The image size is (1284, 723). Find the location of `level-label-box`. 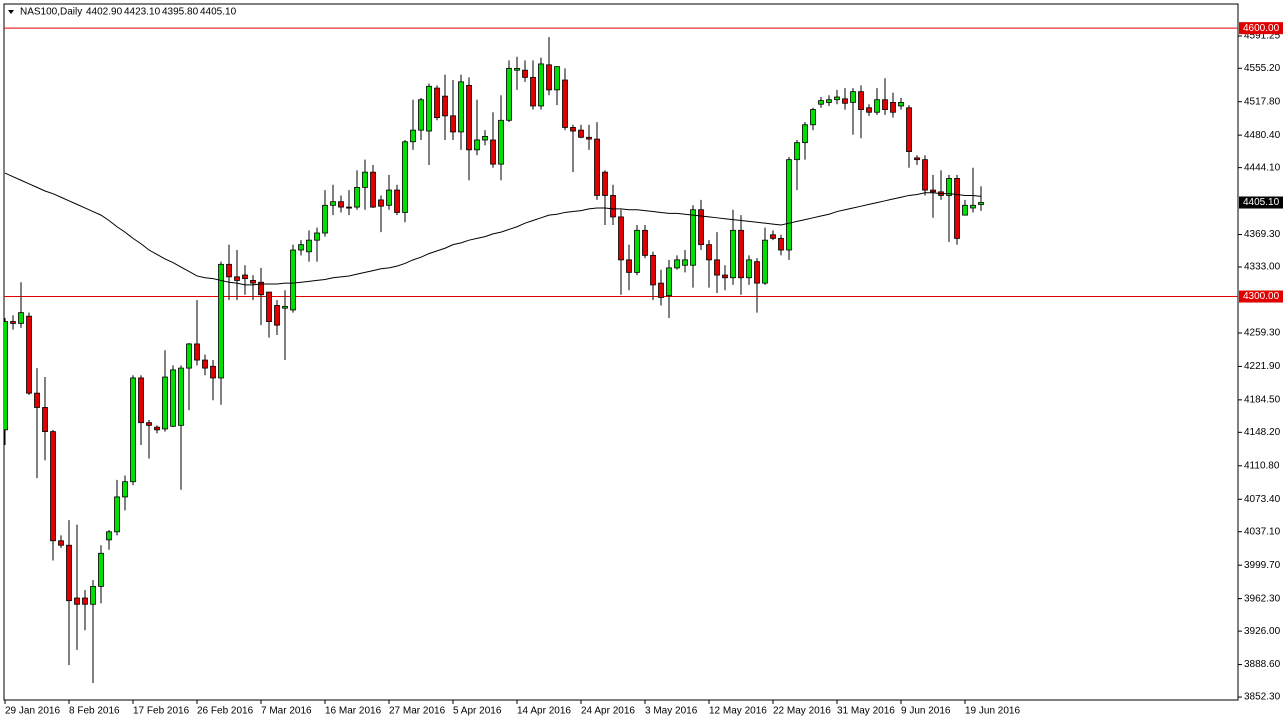

level-label-box is located at coordinates (1261, 28).